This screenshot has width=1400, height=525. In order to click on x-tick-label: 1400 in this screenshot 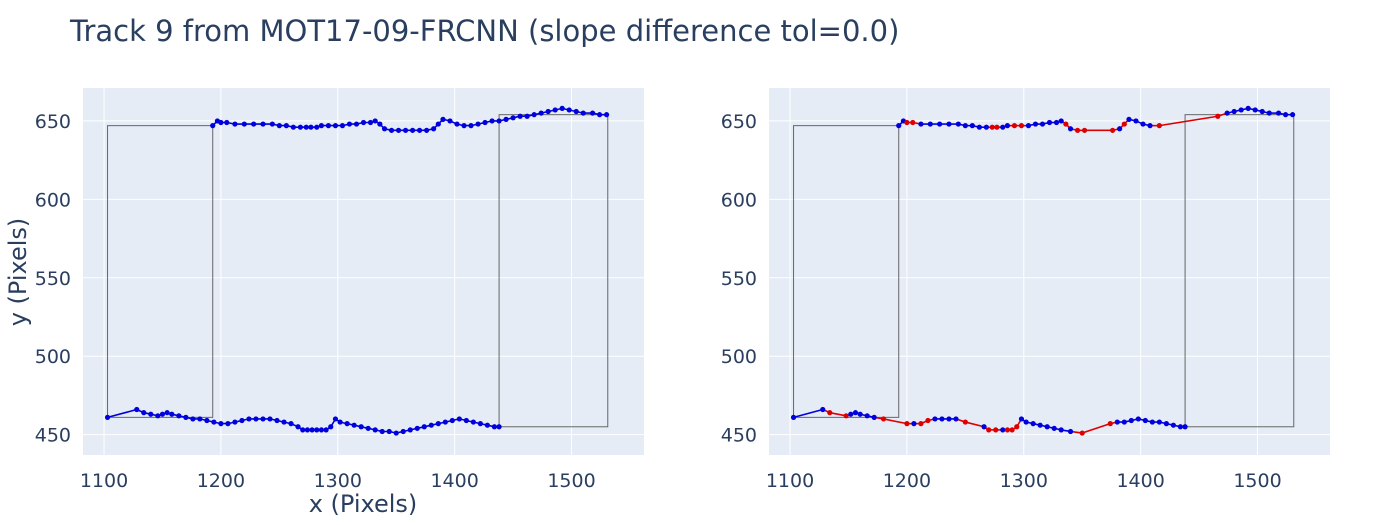, I will do `click(454, 481)`.